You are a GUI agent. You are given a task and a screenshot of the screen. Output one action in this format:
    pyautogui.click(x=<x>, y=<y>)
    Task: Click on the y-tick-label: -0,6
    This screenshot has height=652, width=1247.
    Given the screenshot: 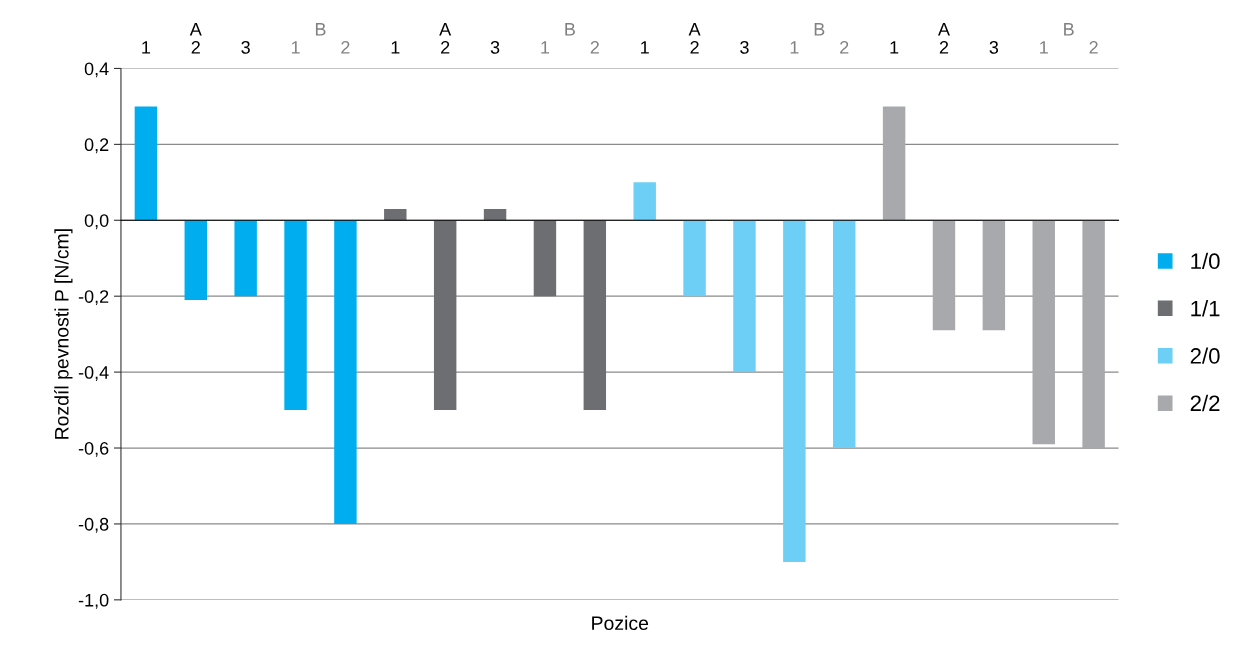 What is the action you would take?
    pyautogui.click(x=93, y=449)
    